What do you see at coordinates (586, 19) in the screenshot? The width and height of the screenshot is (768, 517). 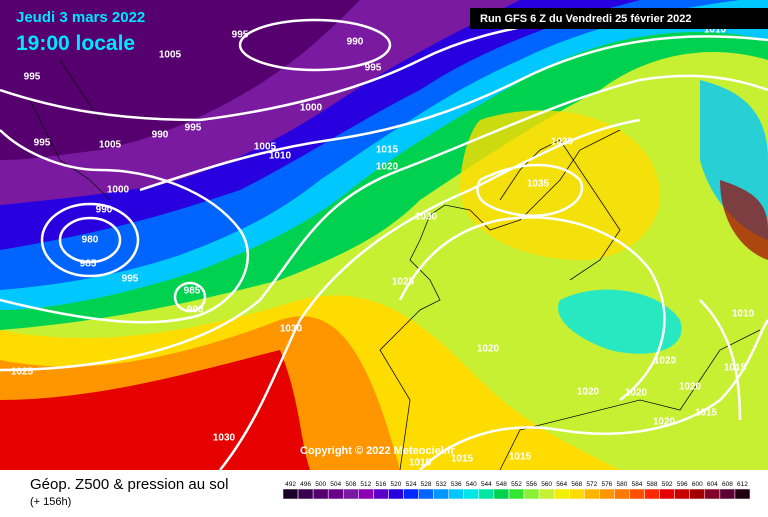 I see `run-info: Run GFS 6 Z du Vendredi 25 février 2022` at bounding box center [586, 19].